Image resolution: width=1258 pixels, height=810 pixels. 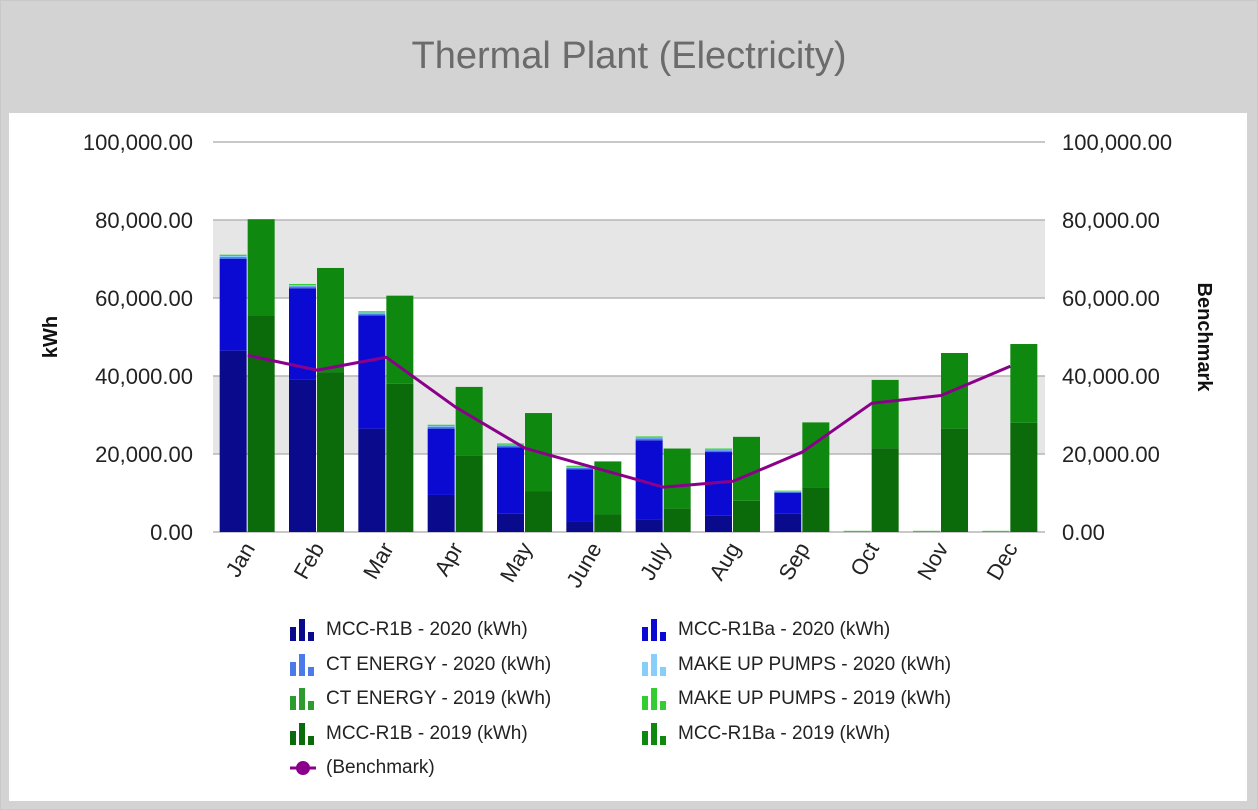 I want to click on x-tick-label: May, so click(x=516, y=562).